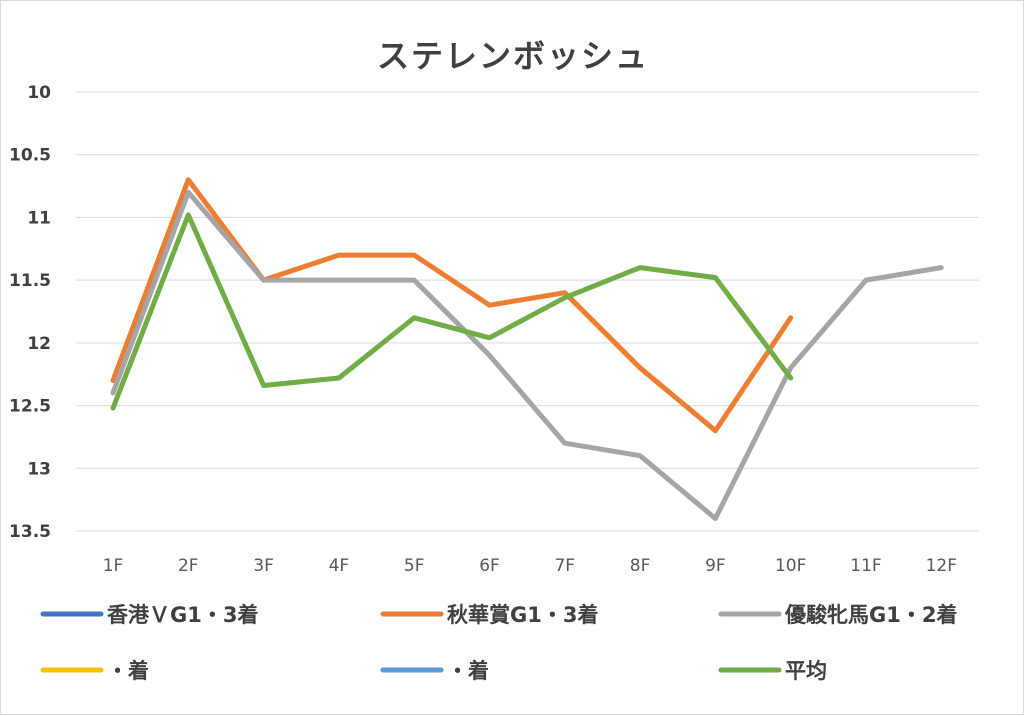 This screenshot has height=716, width=1024. Describe the element at coordinates (564, 566) in the screenshot. I see `x-tick-label: 7F` at that location.